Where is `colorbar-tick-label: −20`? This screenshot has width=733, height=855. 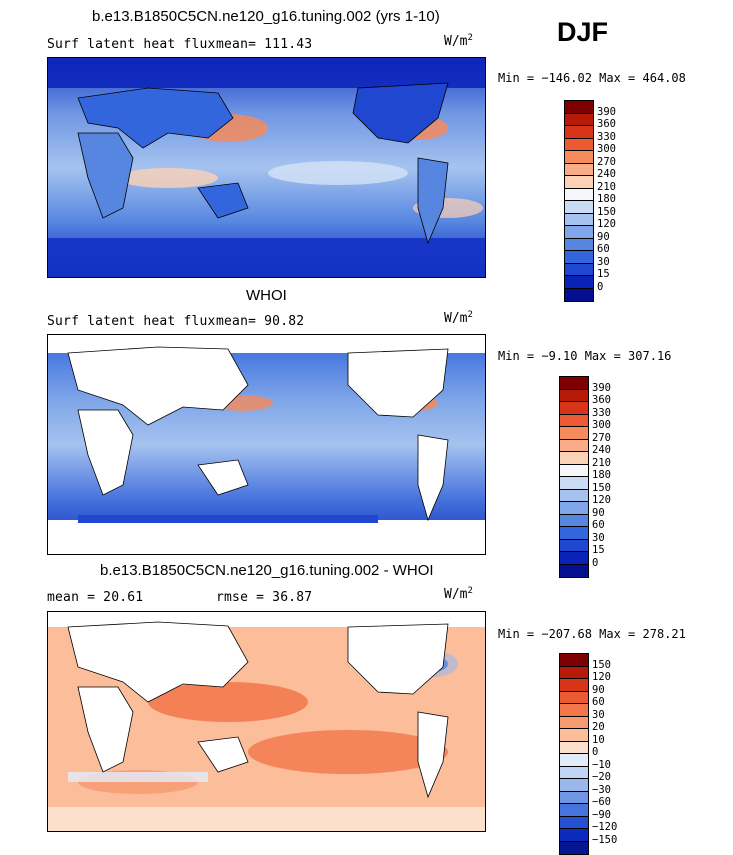 colorbar-tick-label: −20 is located at coordinates (601, 777).